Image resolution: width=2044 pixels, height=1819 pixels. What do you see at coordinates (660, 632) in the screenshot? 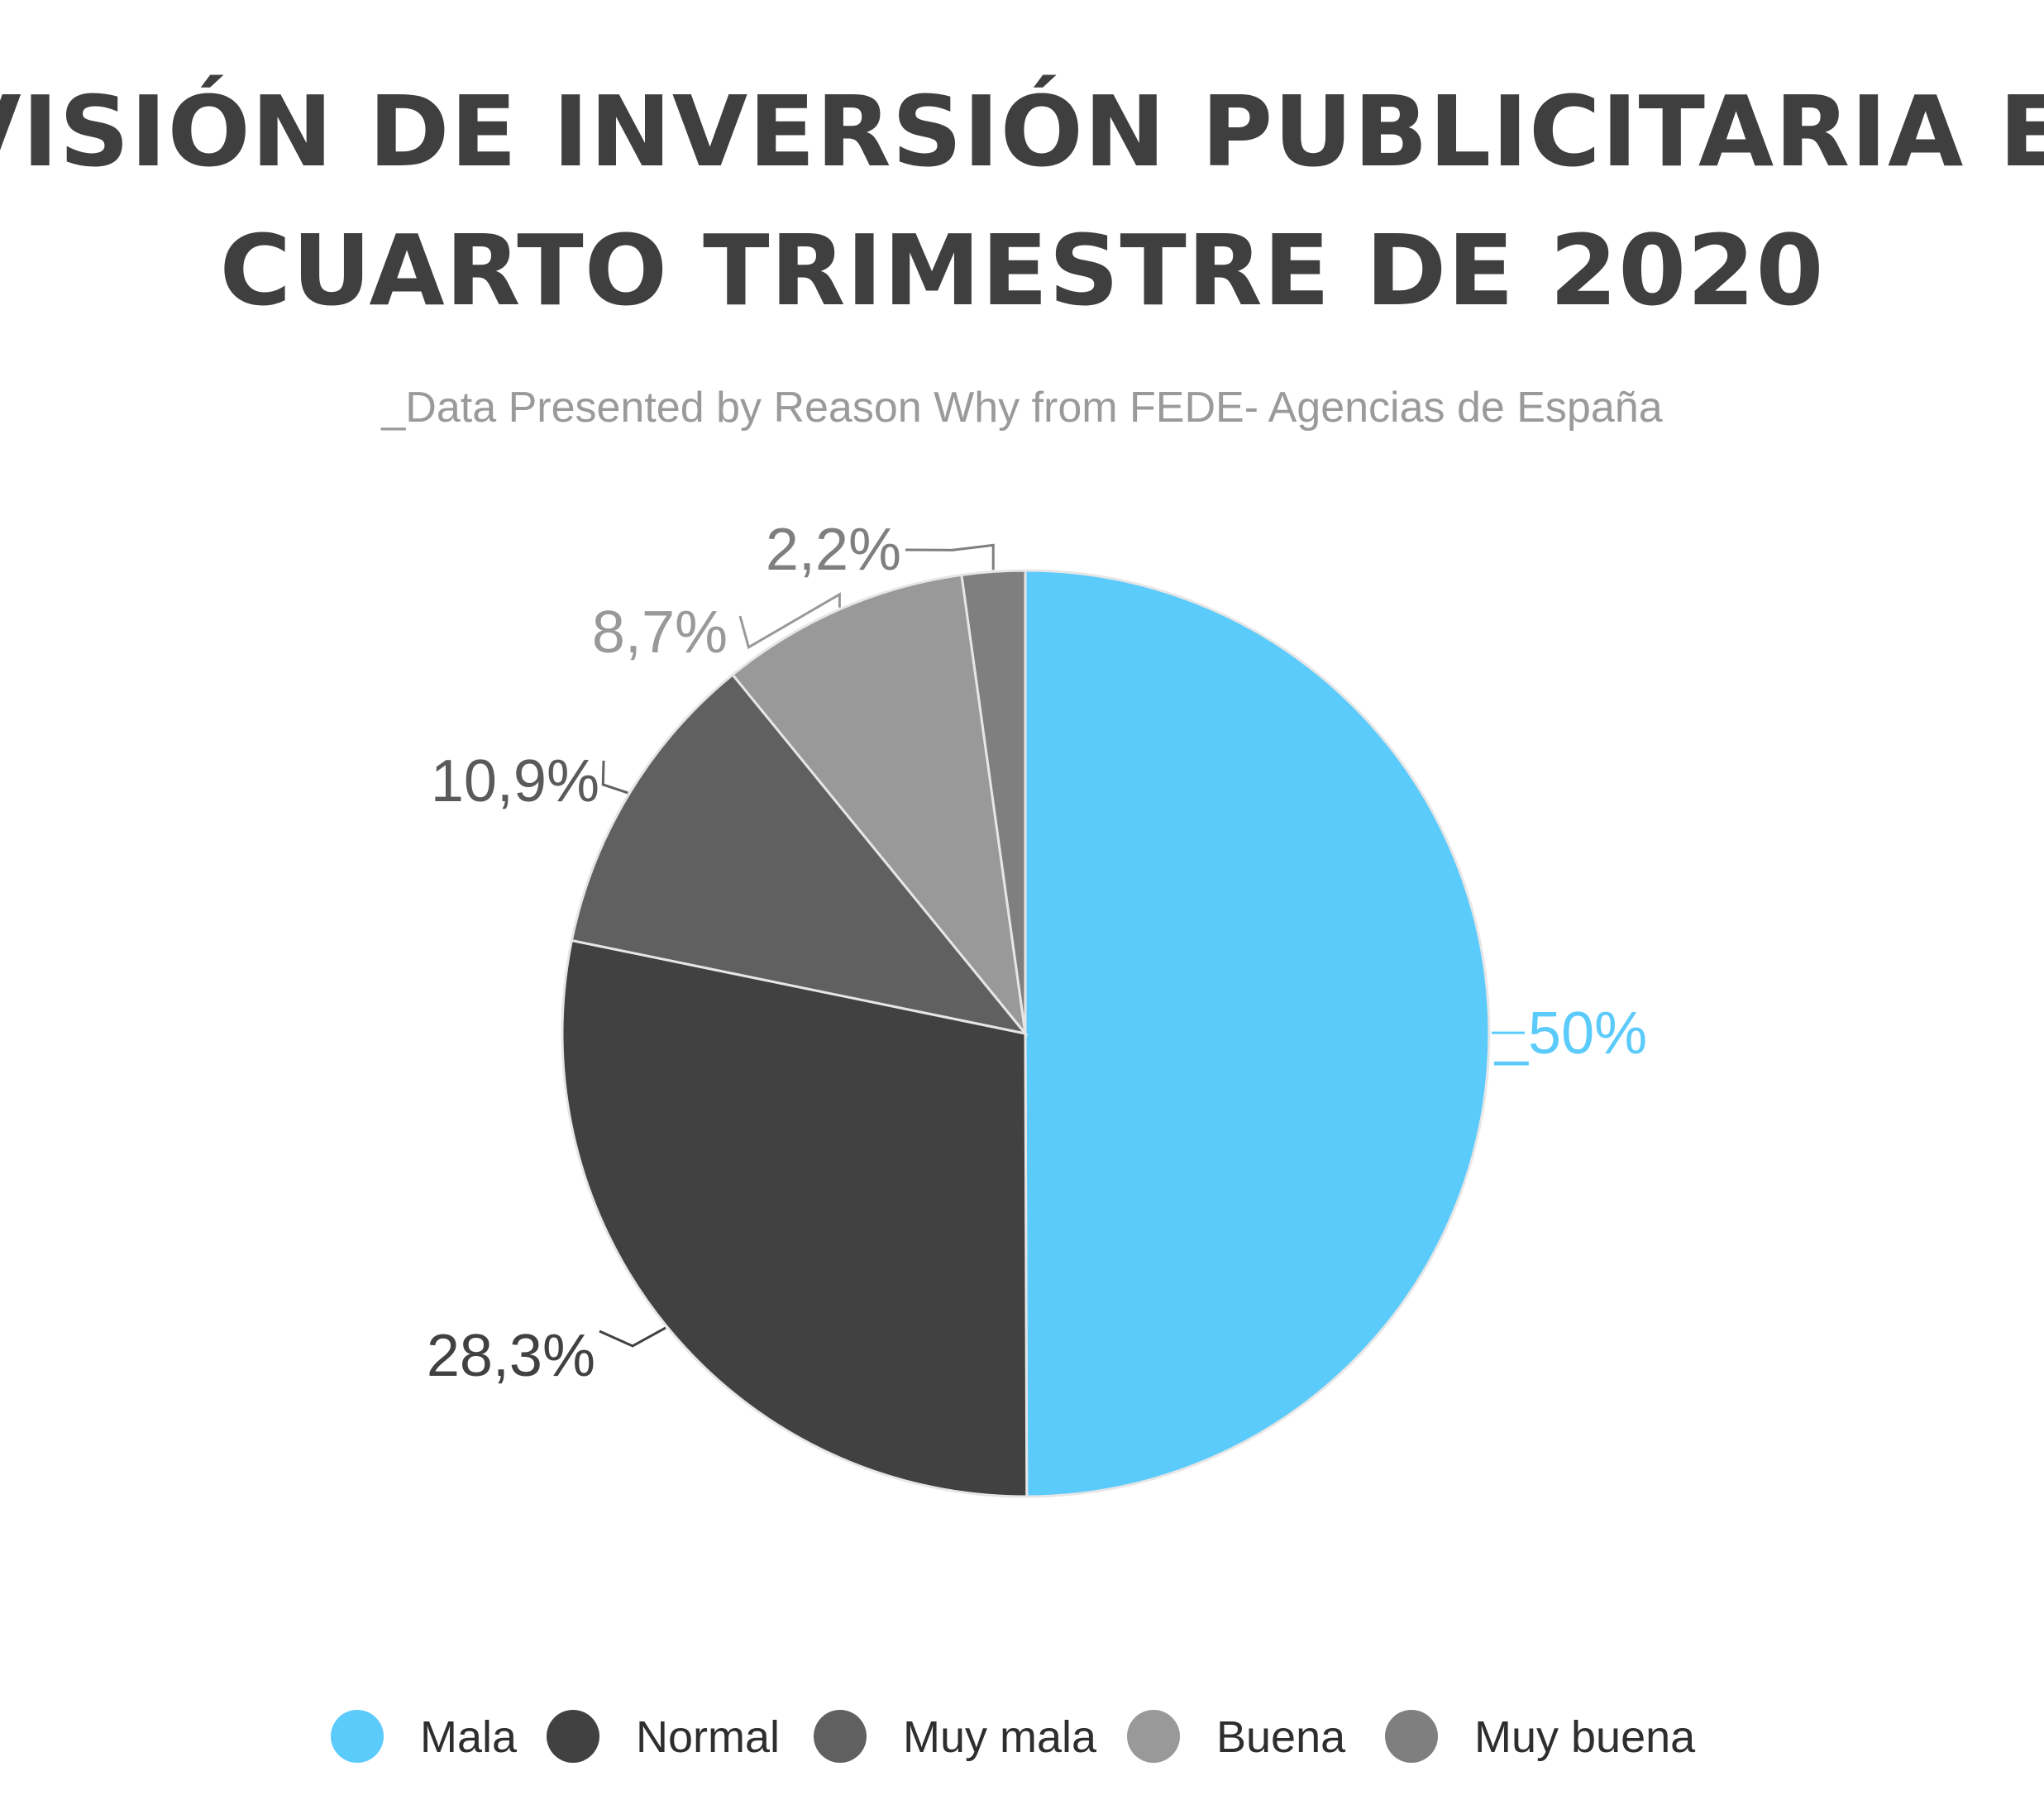
I see `data-label-buena: 8,7%` at bounding box center [660, 632].